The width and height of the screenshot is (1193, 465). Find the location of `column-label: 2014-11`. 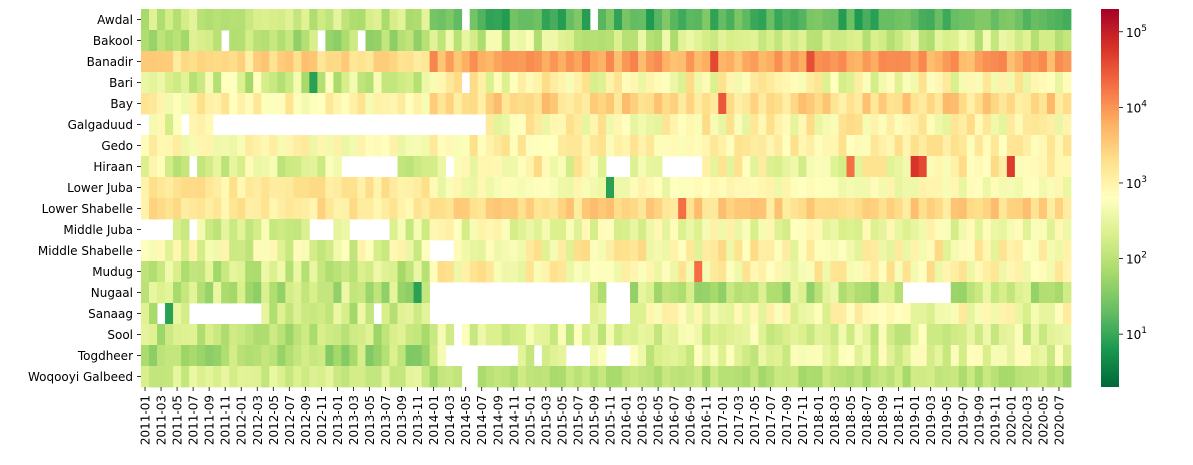

column-label: 2014-11 is located at coordinates (514, 420).